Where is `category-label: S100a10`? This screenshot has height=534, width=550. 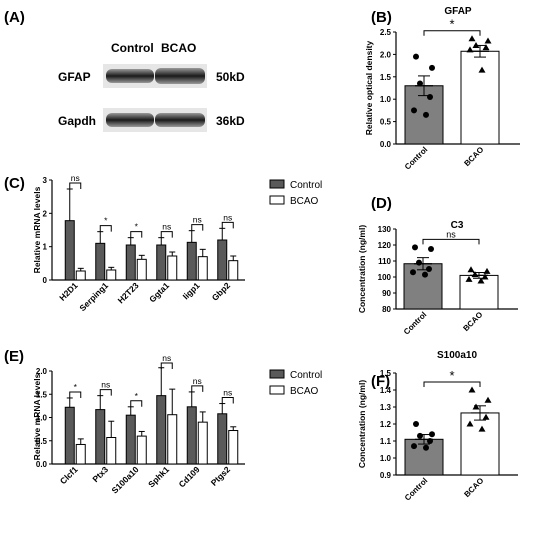
category-label: S100a10 is located at coordinates (125, 479).